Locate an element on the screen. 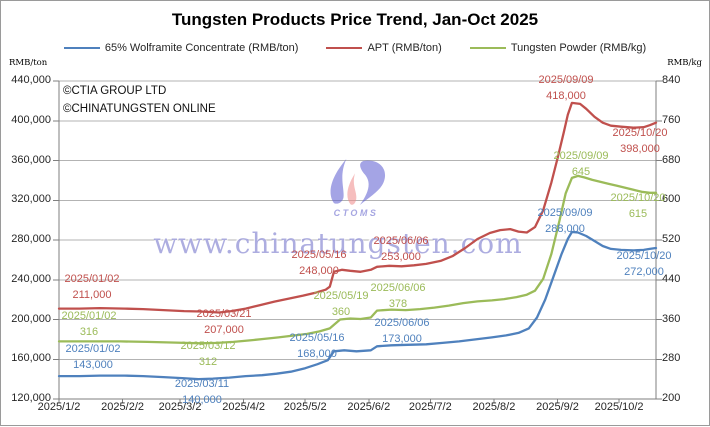 This screenshot has height=427, width=710. annotation-wolframite-2025-03-11: 2025/03/11 140,000 is located at coordinates (202, 392).